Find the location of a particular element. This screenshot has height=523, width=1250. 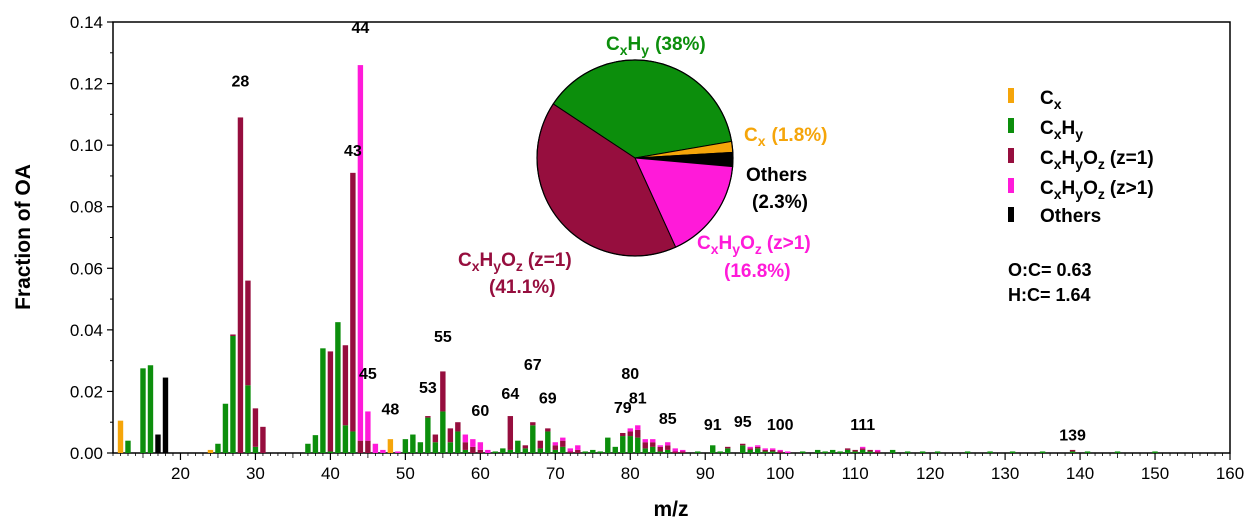

peak-label: 91 is located at coordinates (713, 425).